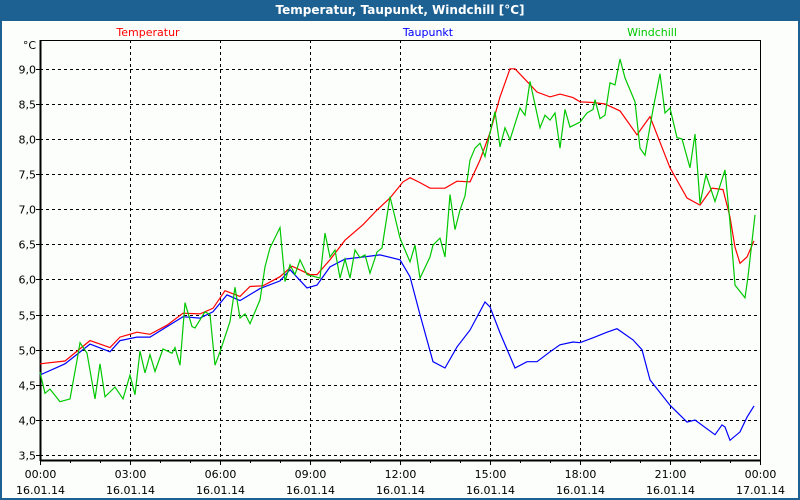 The height and width of the screenshot is (500, 800). I want to click on y-tick-label: 4,0, so click(28, 421).